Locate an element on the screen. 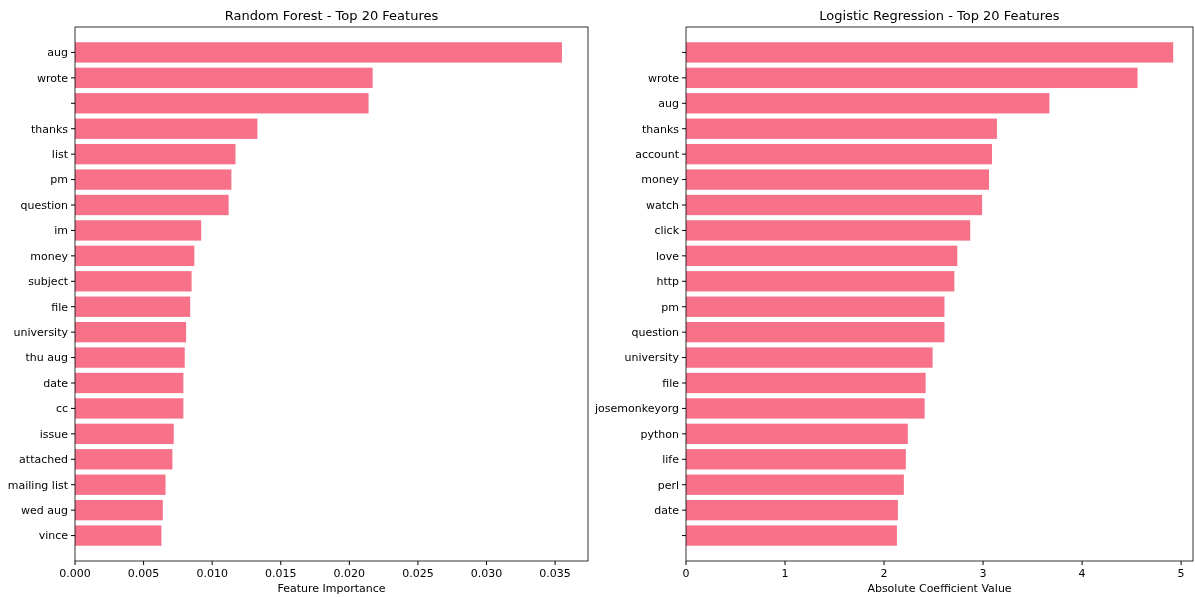 The width and height of the screenshot is (1195, 597). y-tick-label: wed aug is located at coordinates (44, 510).